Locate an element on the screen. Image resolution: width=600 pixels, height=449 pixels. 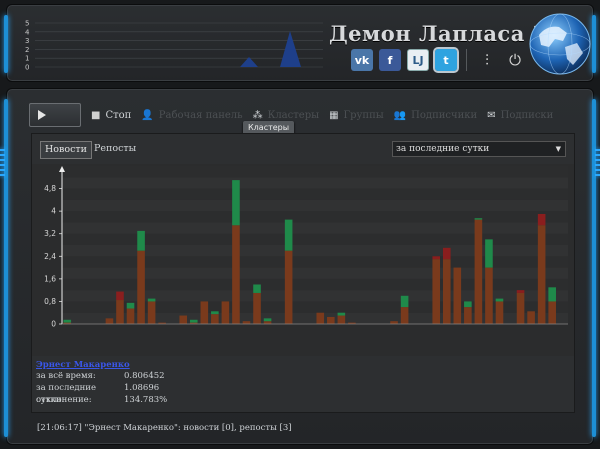
y-axis-arrow is located at coordinates (62, 169).